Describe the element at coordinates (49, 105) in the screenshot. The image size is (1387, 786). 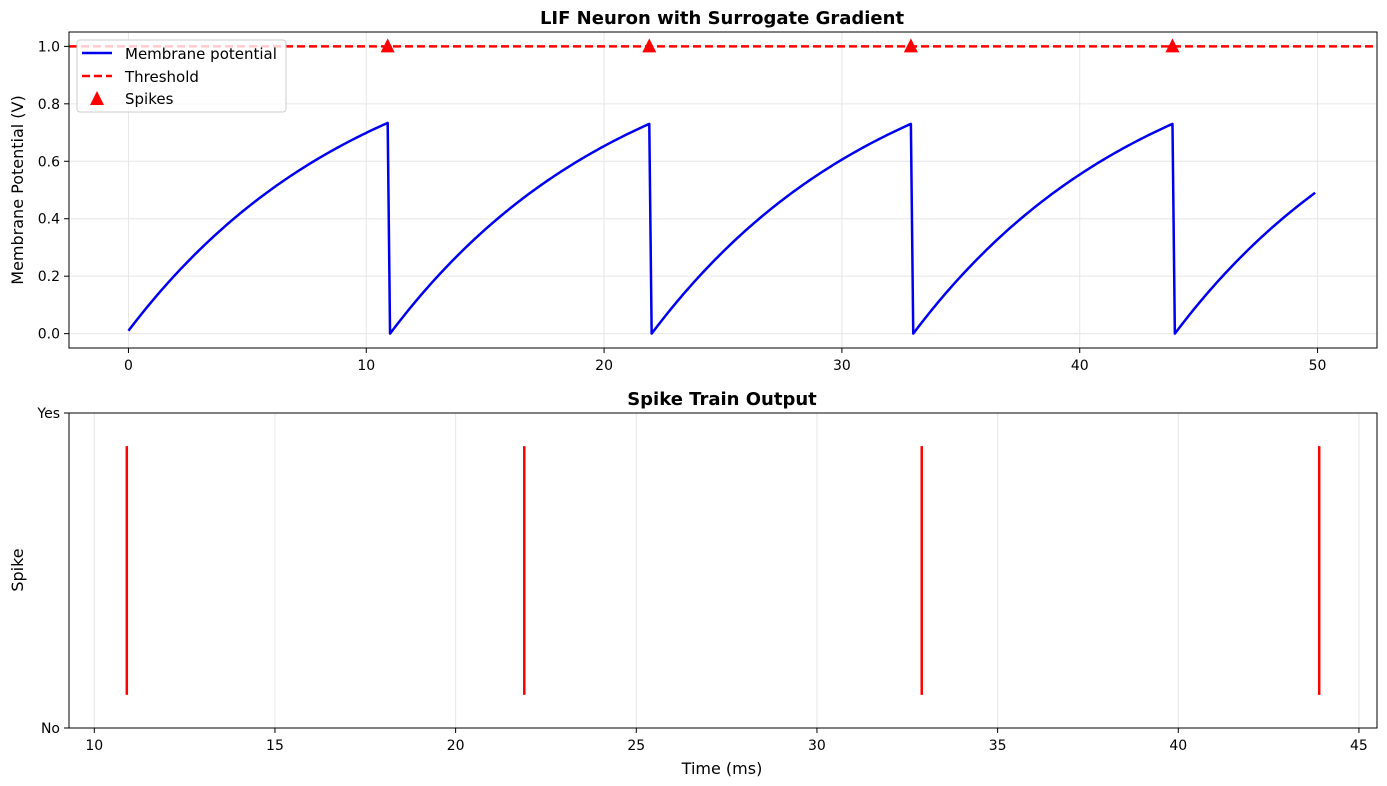
I see `y-tick-label: 0.8` at that location.